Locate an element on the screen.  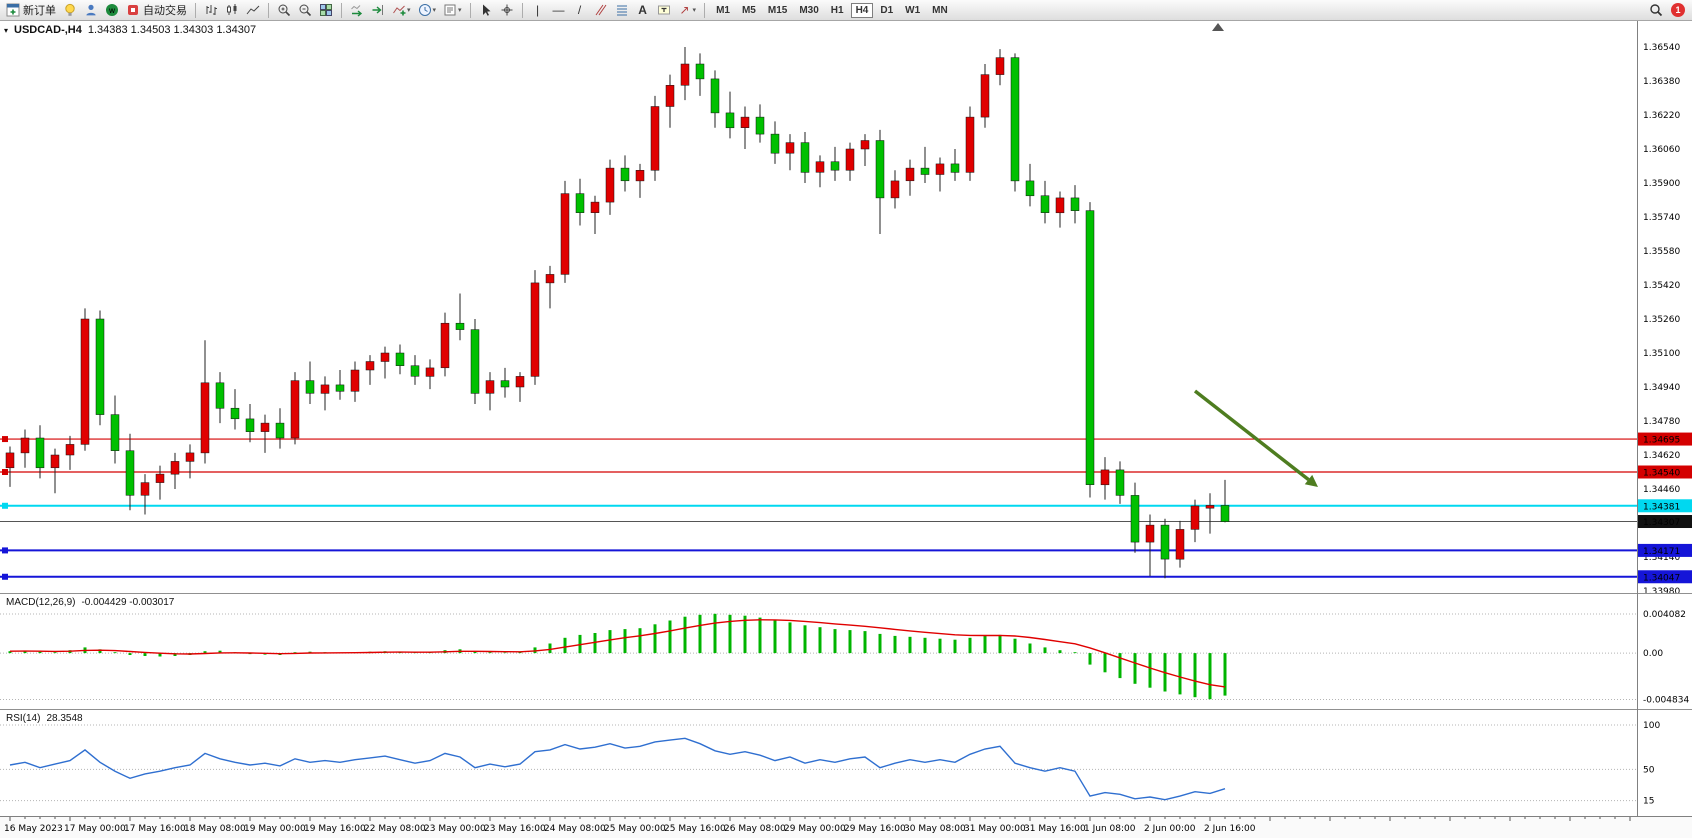
candlestick-chart-button is located at coordinates (232, 10).